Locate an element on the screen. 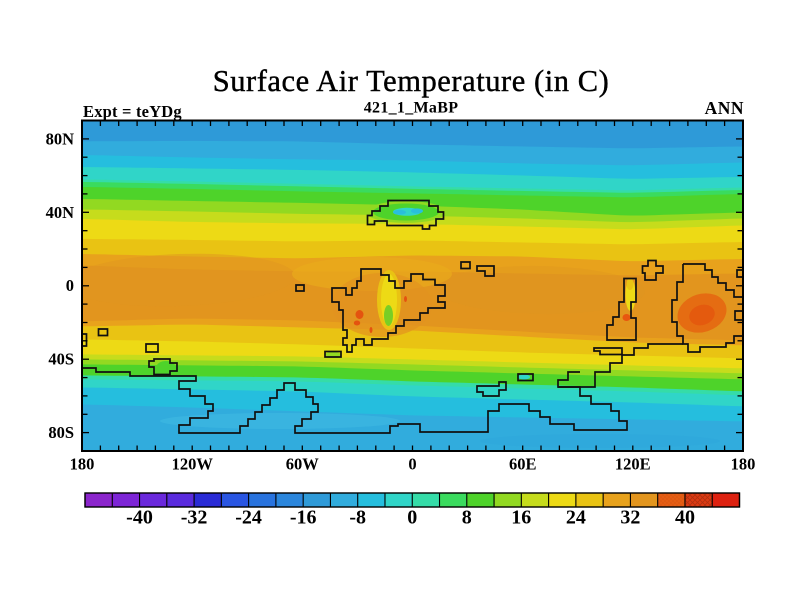 This screenshot has width=800, height=600. svg-text: 8 is located at coordinates (467, 518).